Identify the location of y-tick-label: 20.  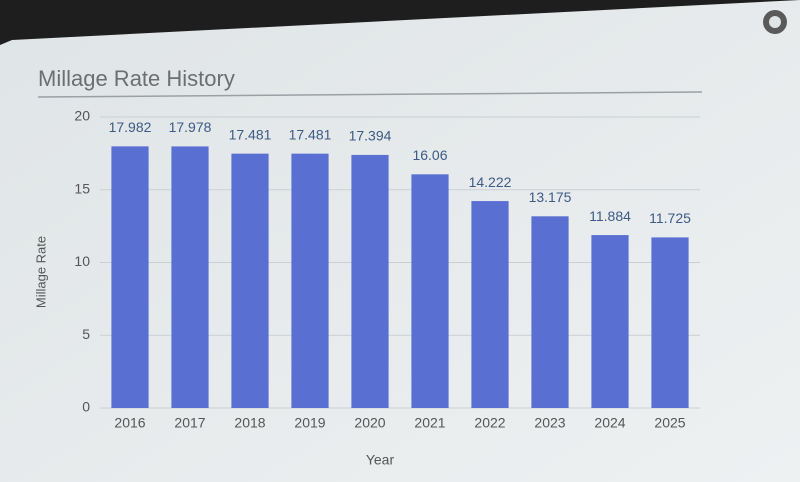
(82, 116).